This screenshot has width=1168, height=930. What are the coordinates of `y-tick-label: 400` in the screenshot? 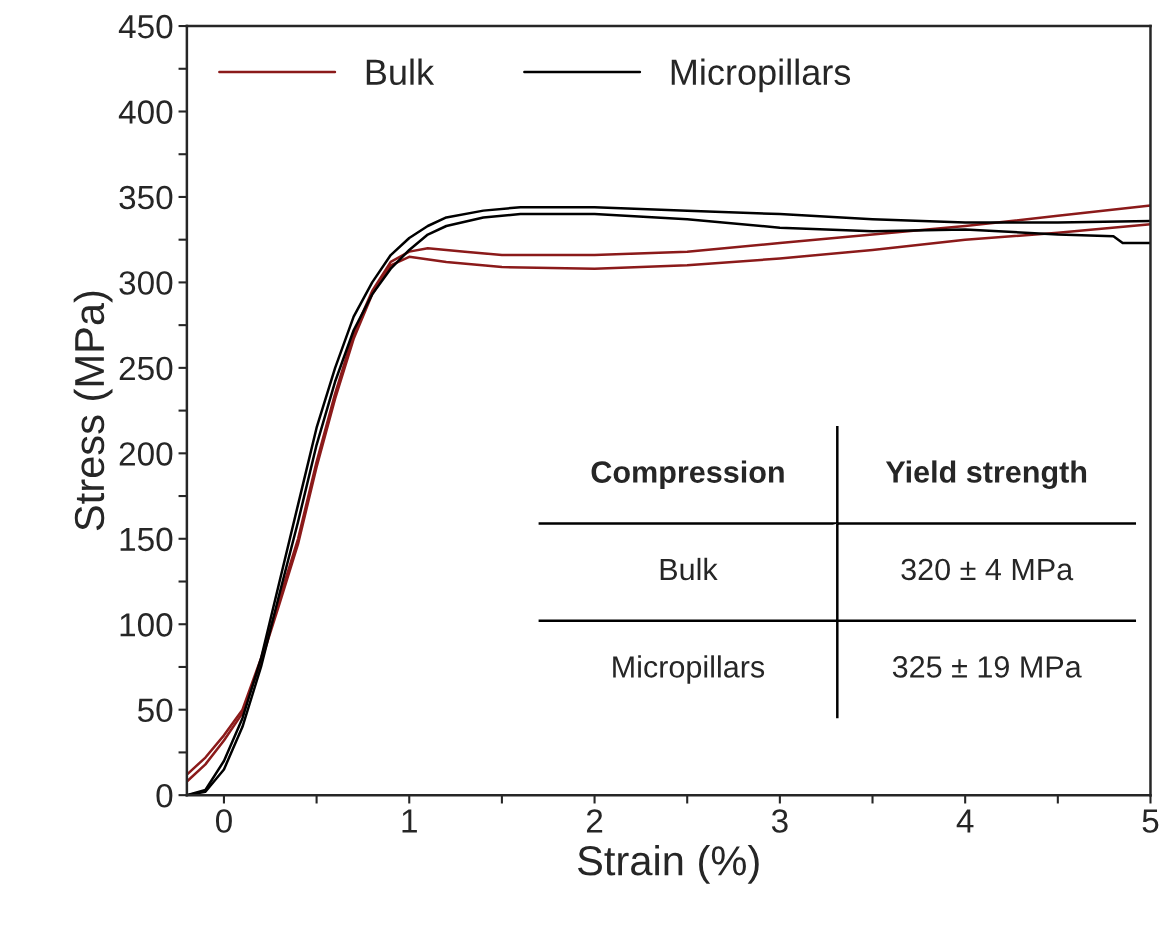 It's located at (145, 112).